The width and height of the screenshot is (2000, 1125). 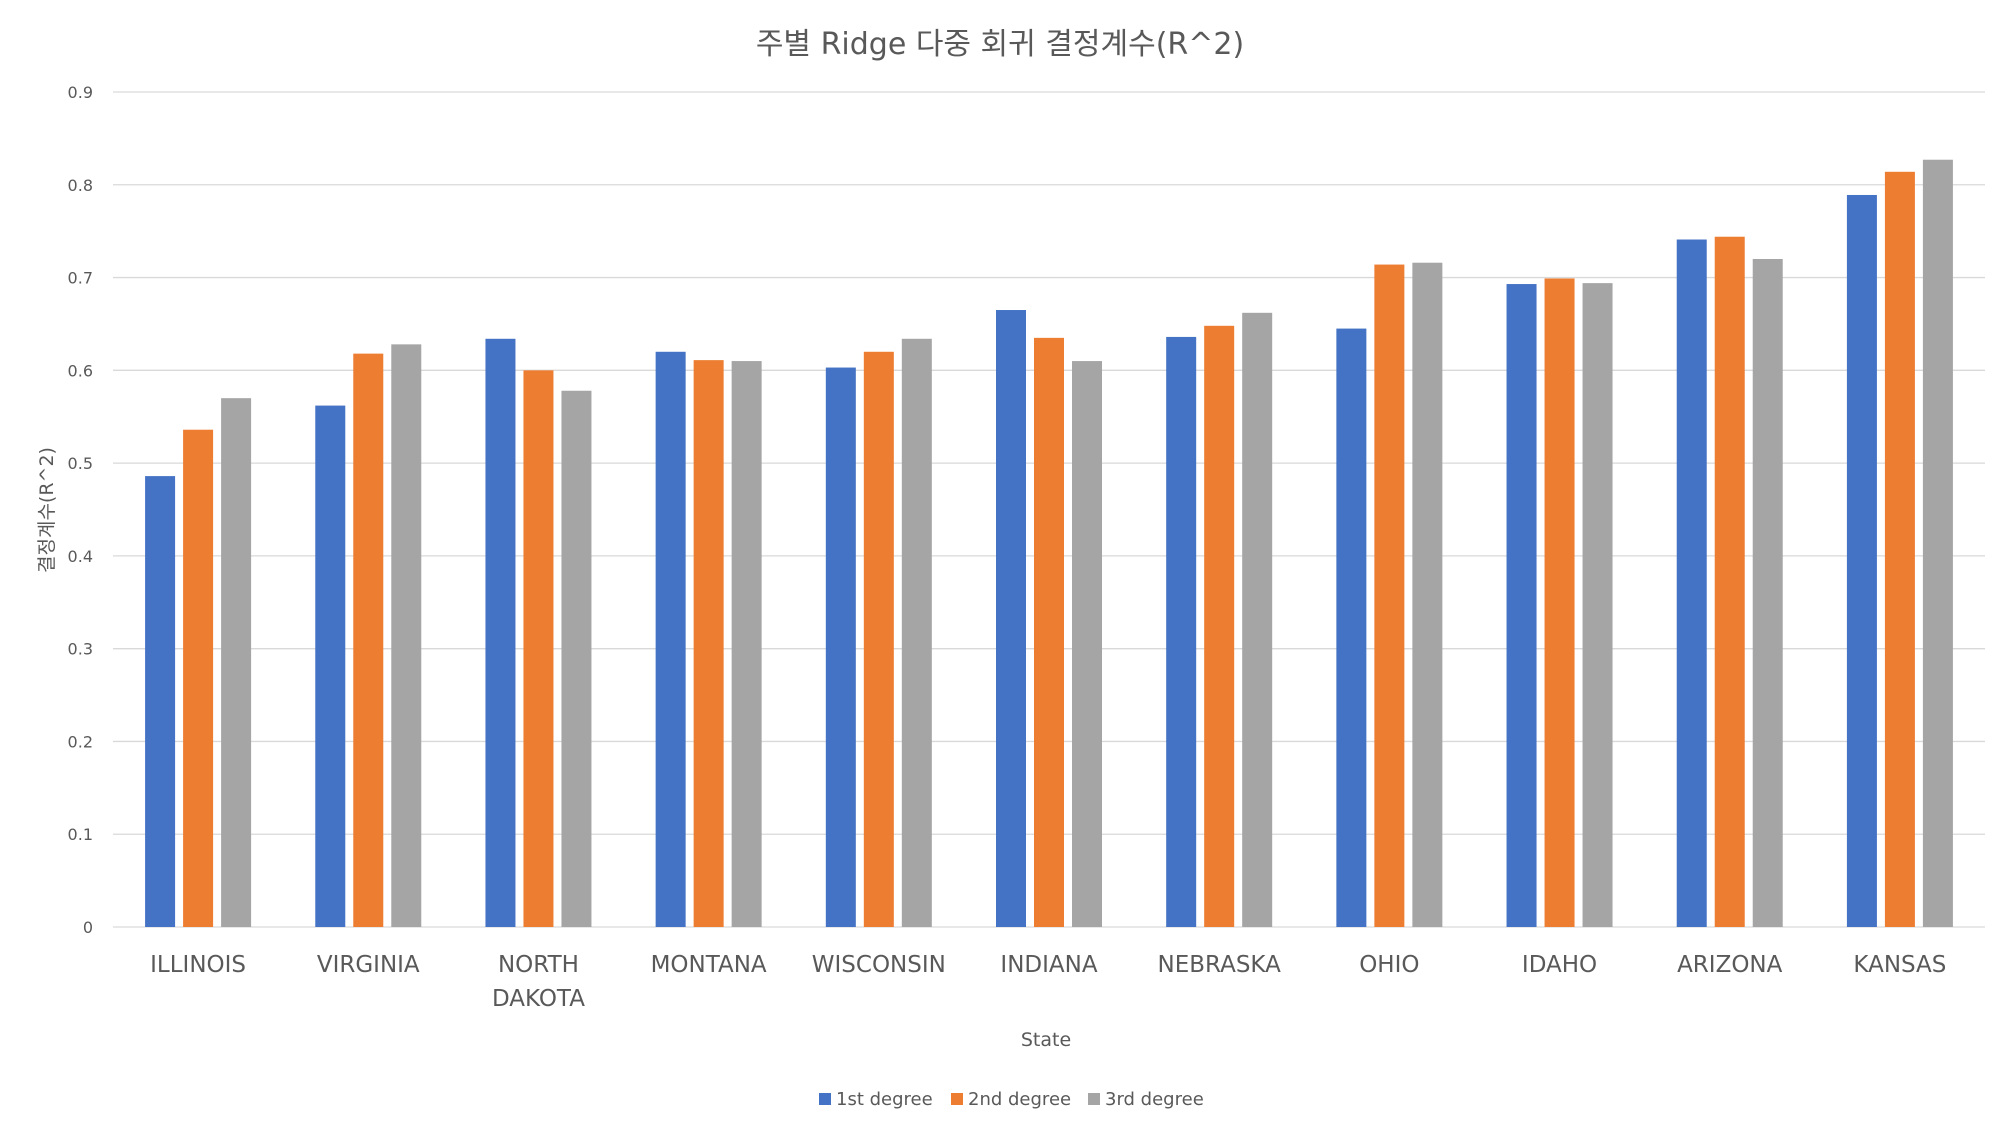 I want to click on x-tick-label: IDAHO, so click(x=1559, y=965).